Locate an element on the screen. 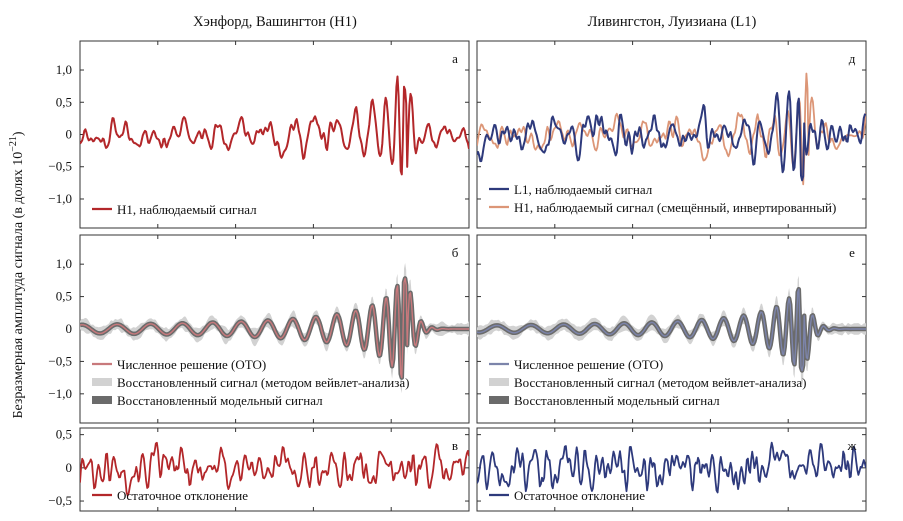  legend: H1, наблюдаемый сигнал is located at coordinates (174, 209).